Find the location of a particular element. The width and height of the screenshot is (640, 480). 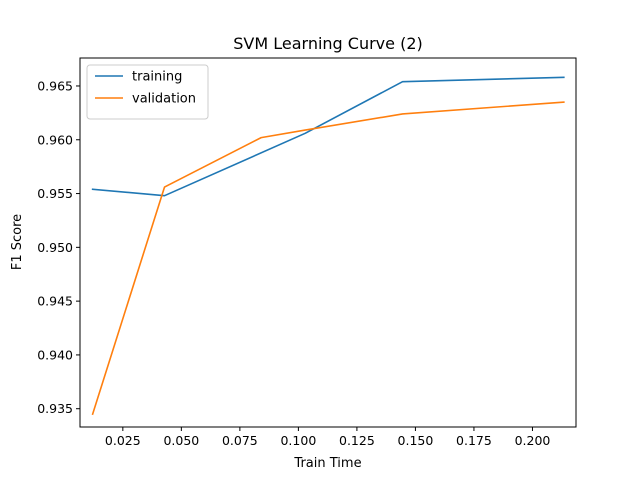

x-tick-label: 0.200 is located at coordinates (533, 440).